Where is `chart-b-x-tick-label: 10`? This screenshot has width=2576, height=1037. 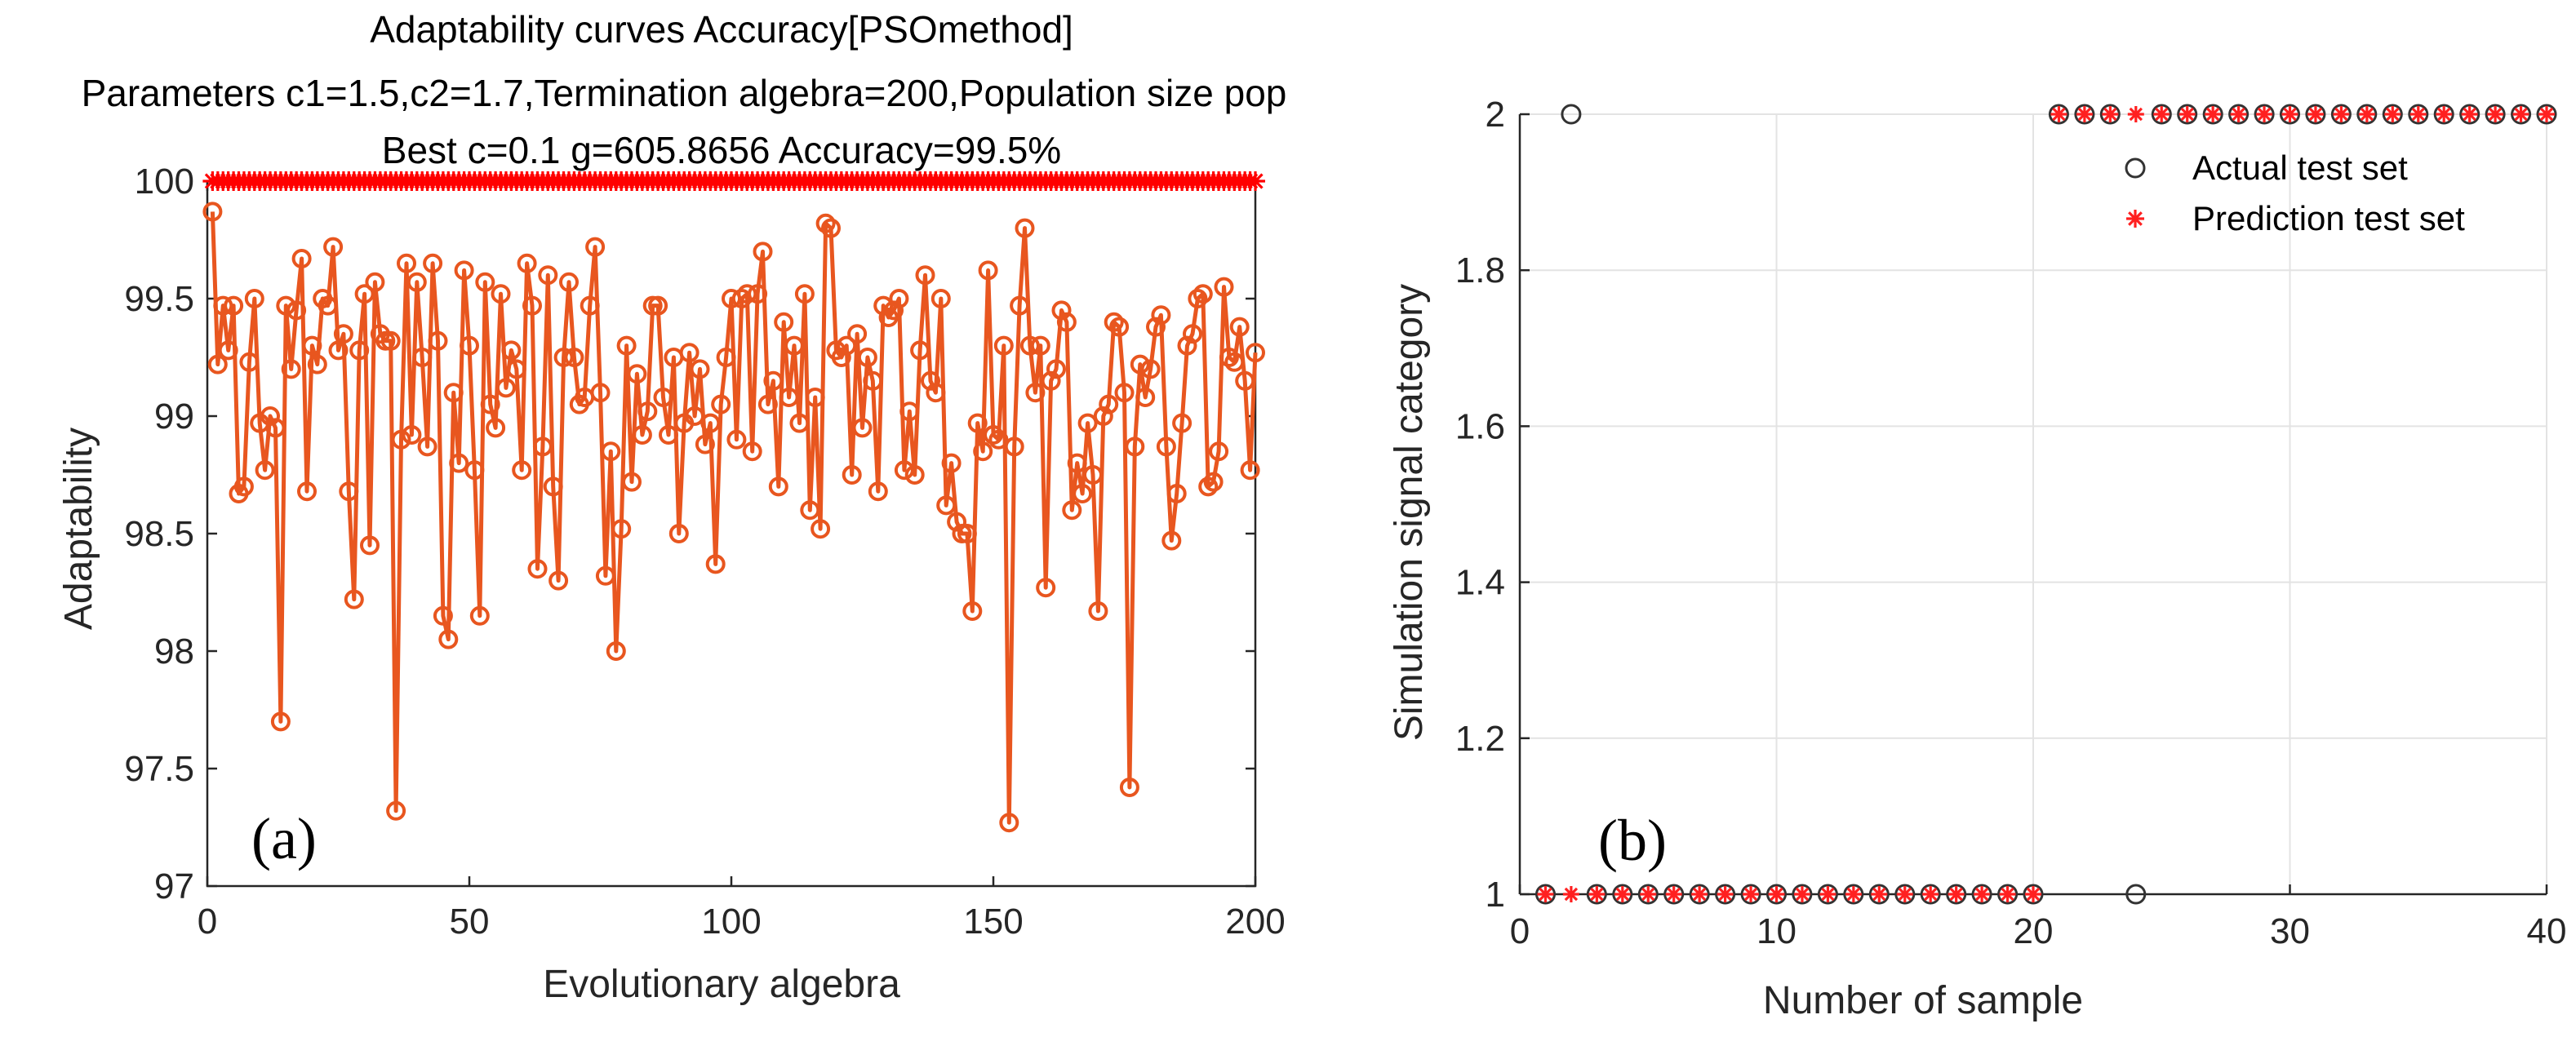 chart-b-x-tick-label: 10 is located at coordinates (1777, 931).